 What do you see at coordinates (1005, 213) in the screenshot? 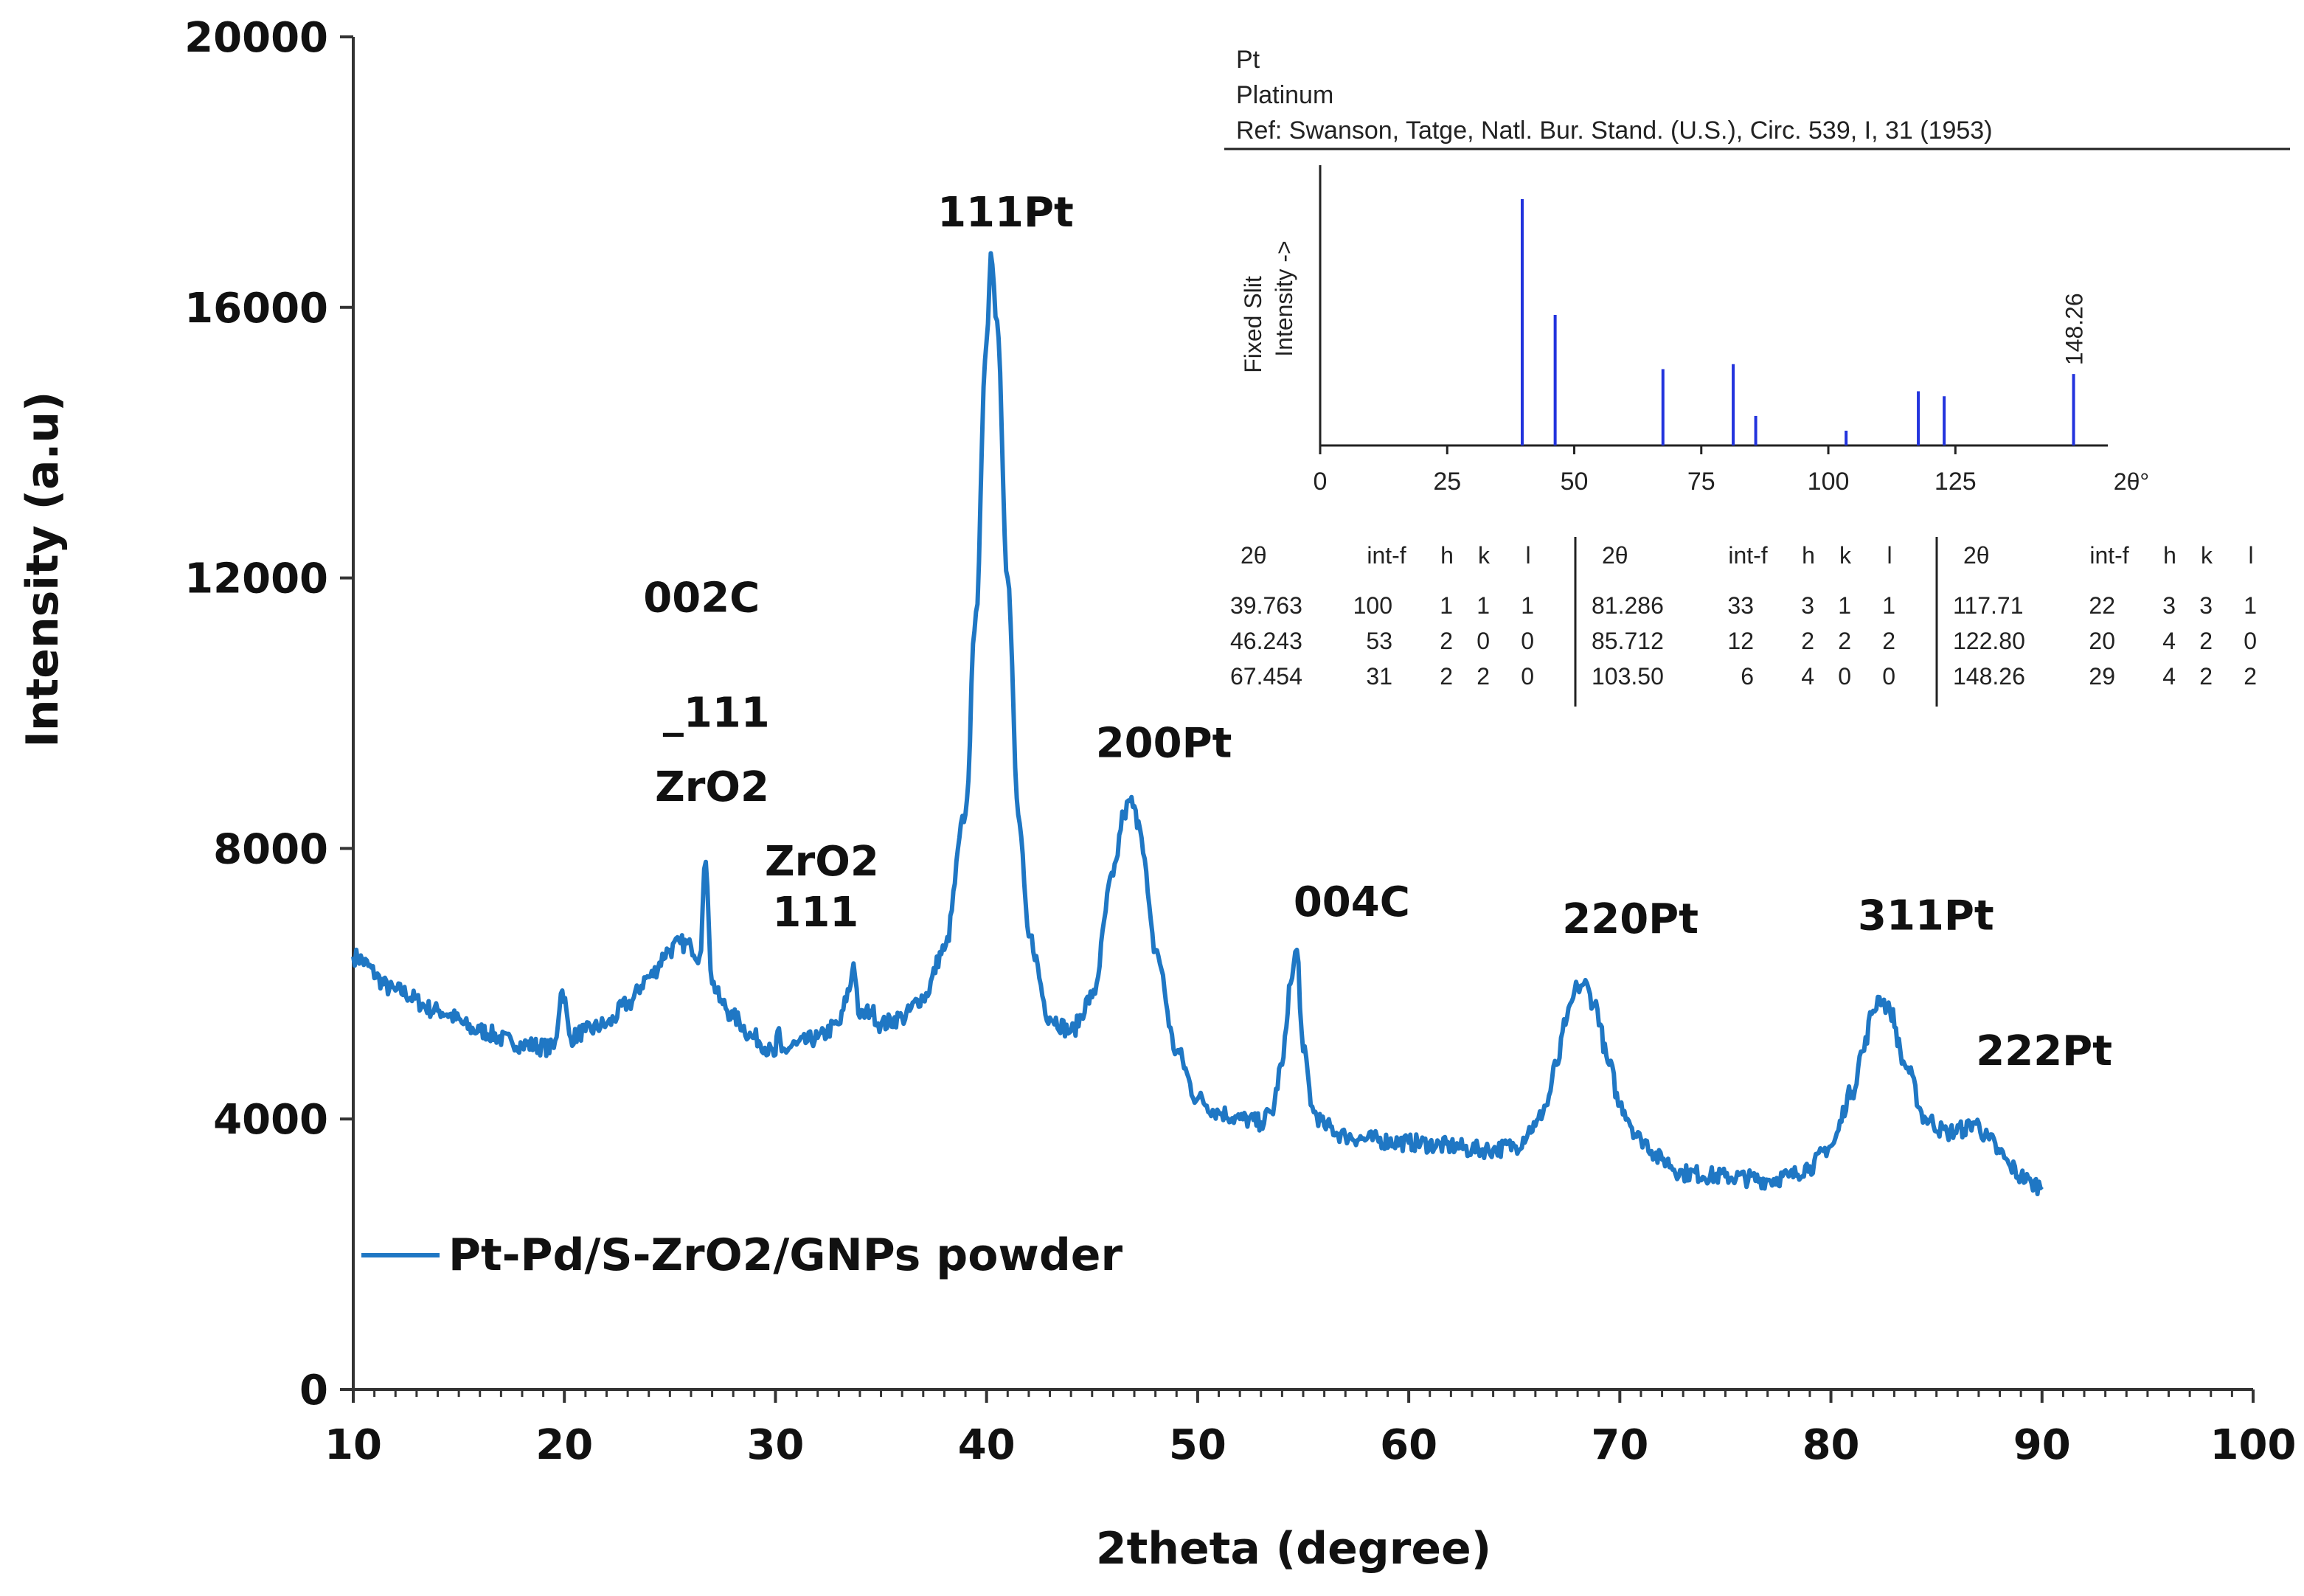
I see `peak-annotation: 111Pt` at bounding box center [1005, 213].